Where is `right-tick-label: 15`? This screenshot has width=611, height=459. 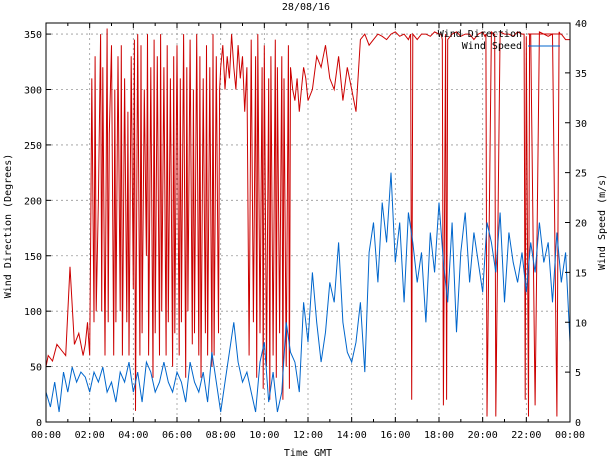
right-tick-label: 15 is located at coordinates (581, 273).